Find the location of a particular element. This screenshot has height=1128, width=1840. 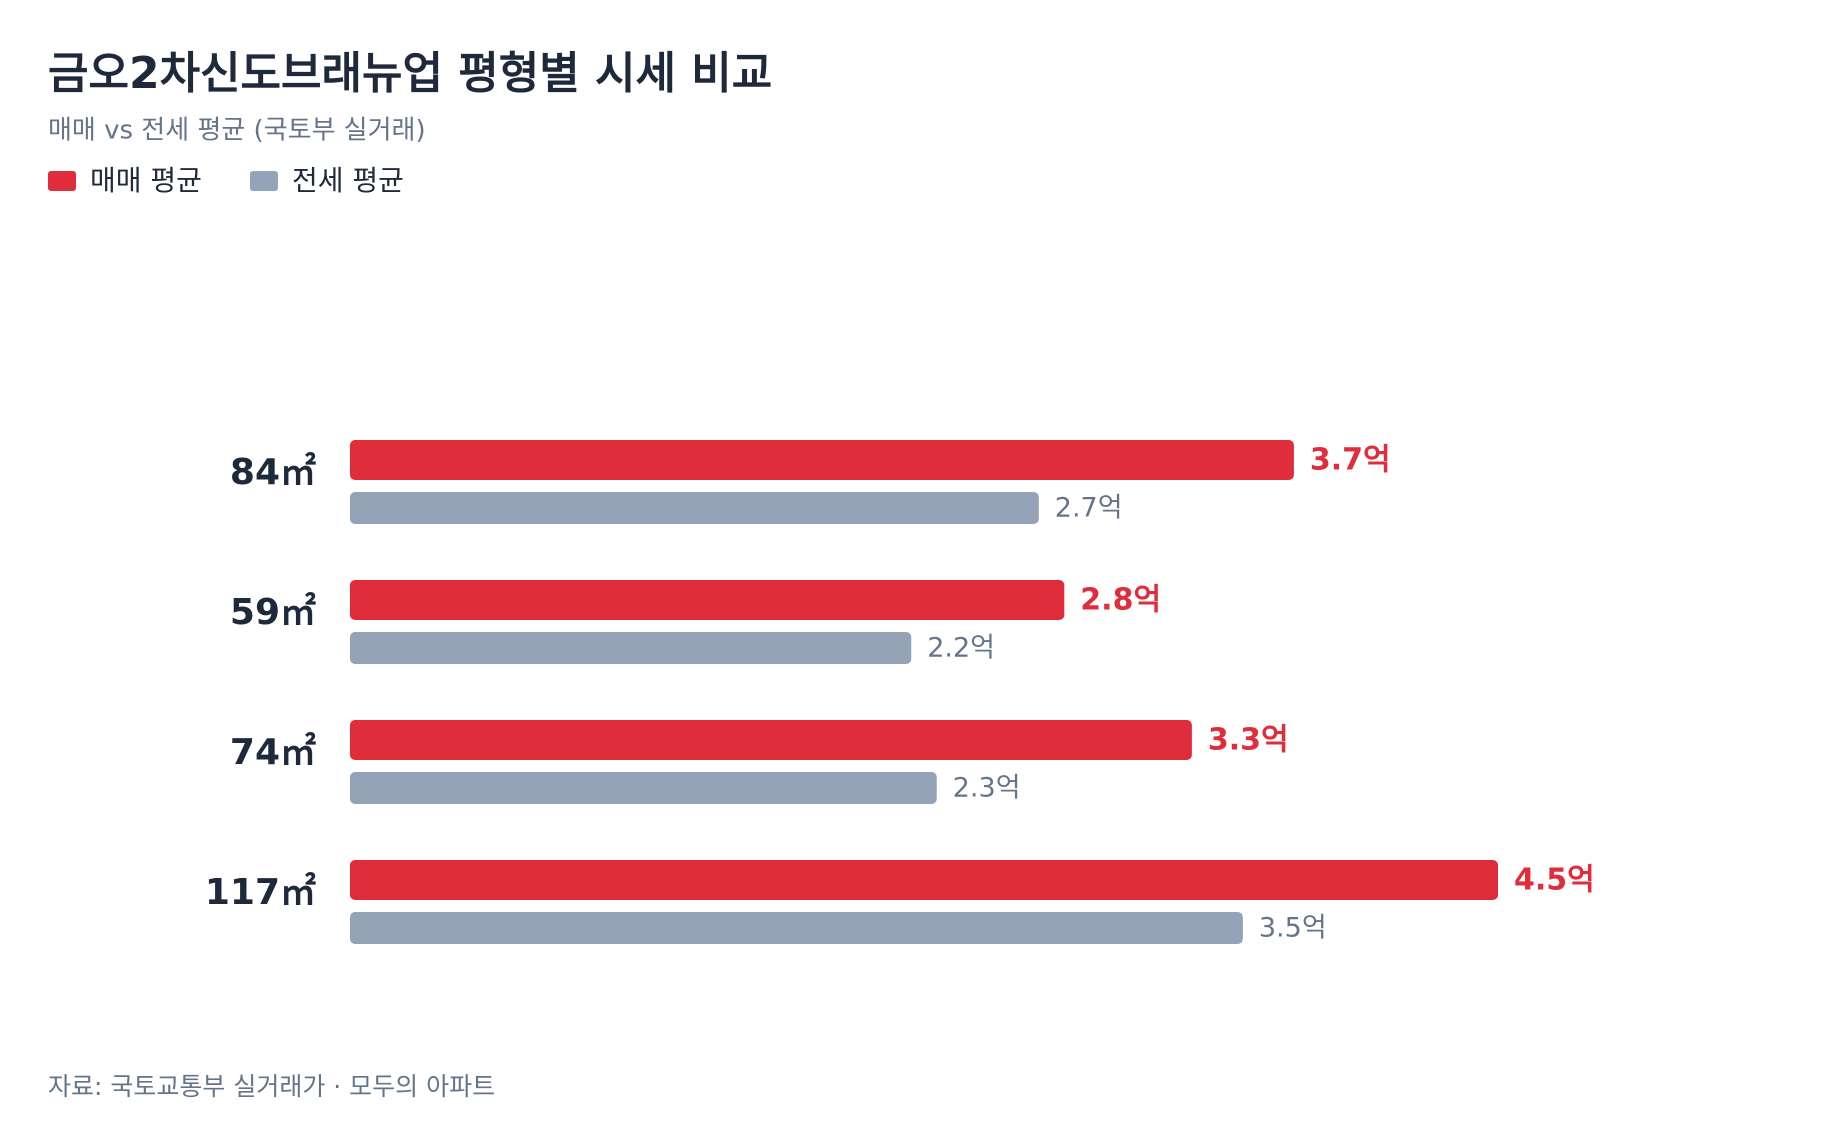

value-label: 3.5억 is located at coordinates (1293, 928).